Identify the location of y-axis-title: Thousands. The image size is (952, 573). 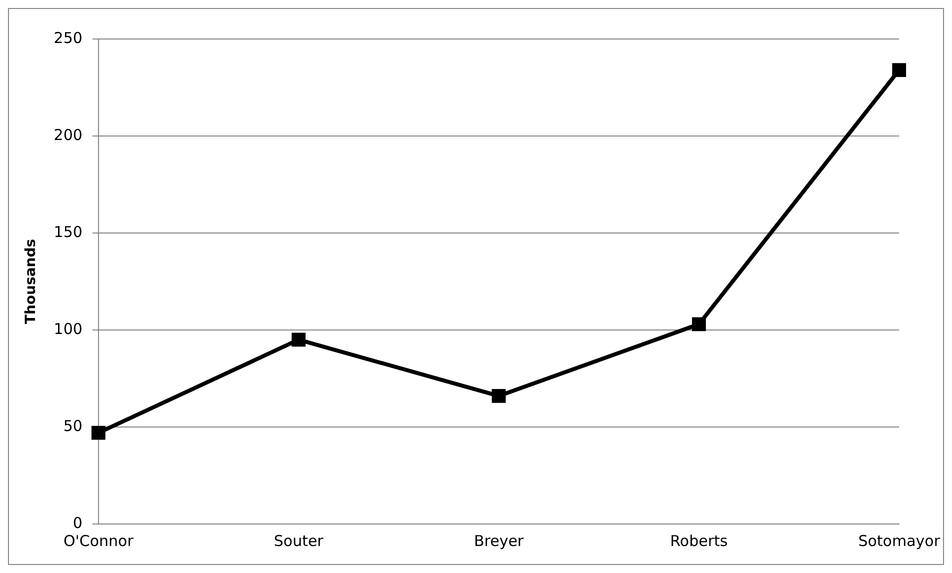
(31, 281).